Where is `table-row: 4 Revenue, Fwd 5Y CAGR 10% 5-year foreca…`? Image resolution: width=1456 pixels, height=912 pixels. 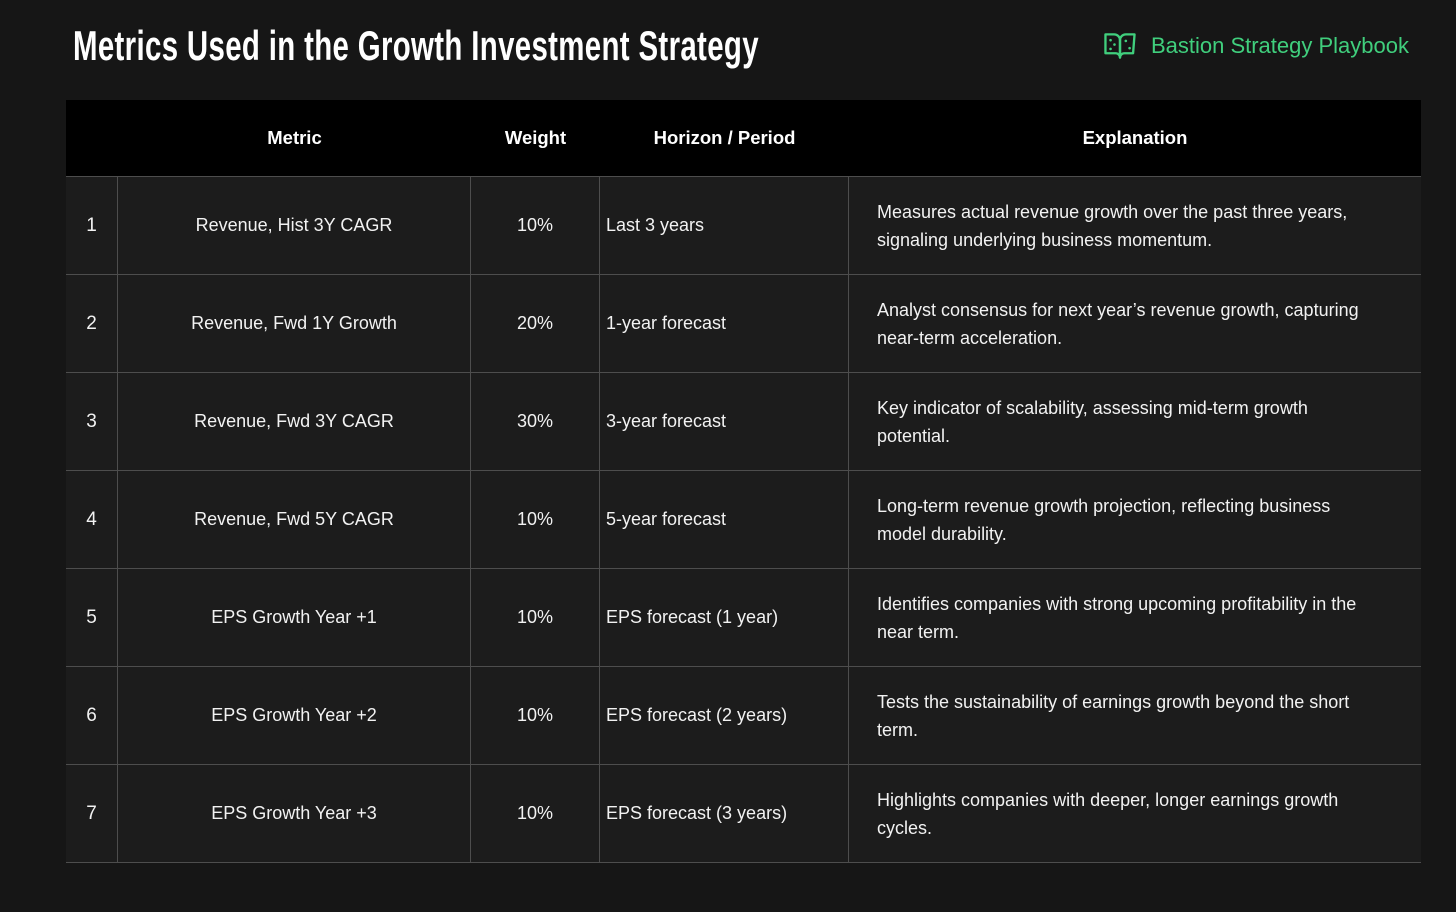 table-row: 4 Revenue, Fwd 5Y CAGR 10% 5-year foreca… is located at coordinates (743, 519).